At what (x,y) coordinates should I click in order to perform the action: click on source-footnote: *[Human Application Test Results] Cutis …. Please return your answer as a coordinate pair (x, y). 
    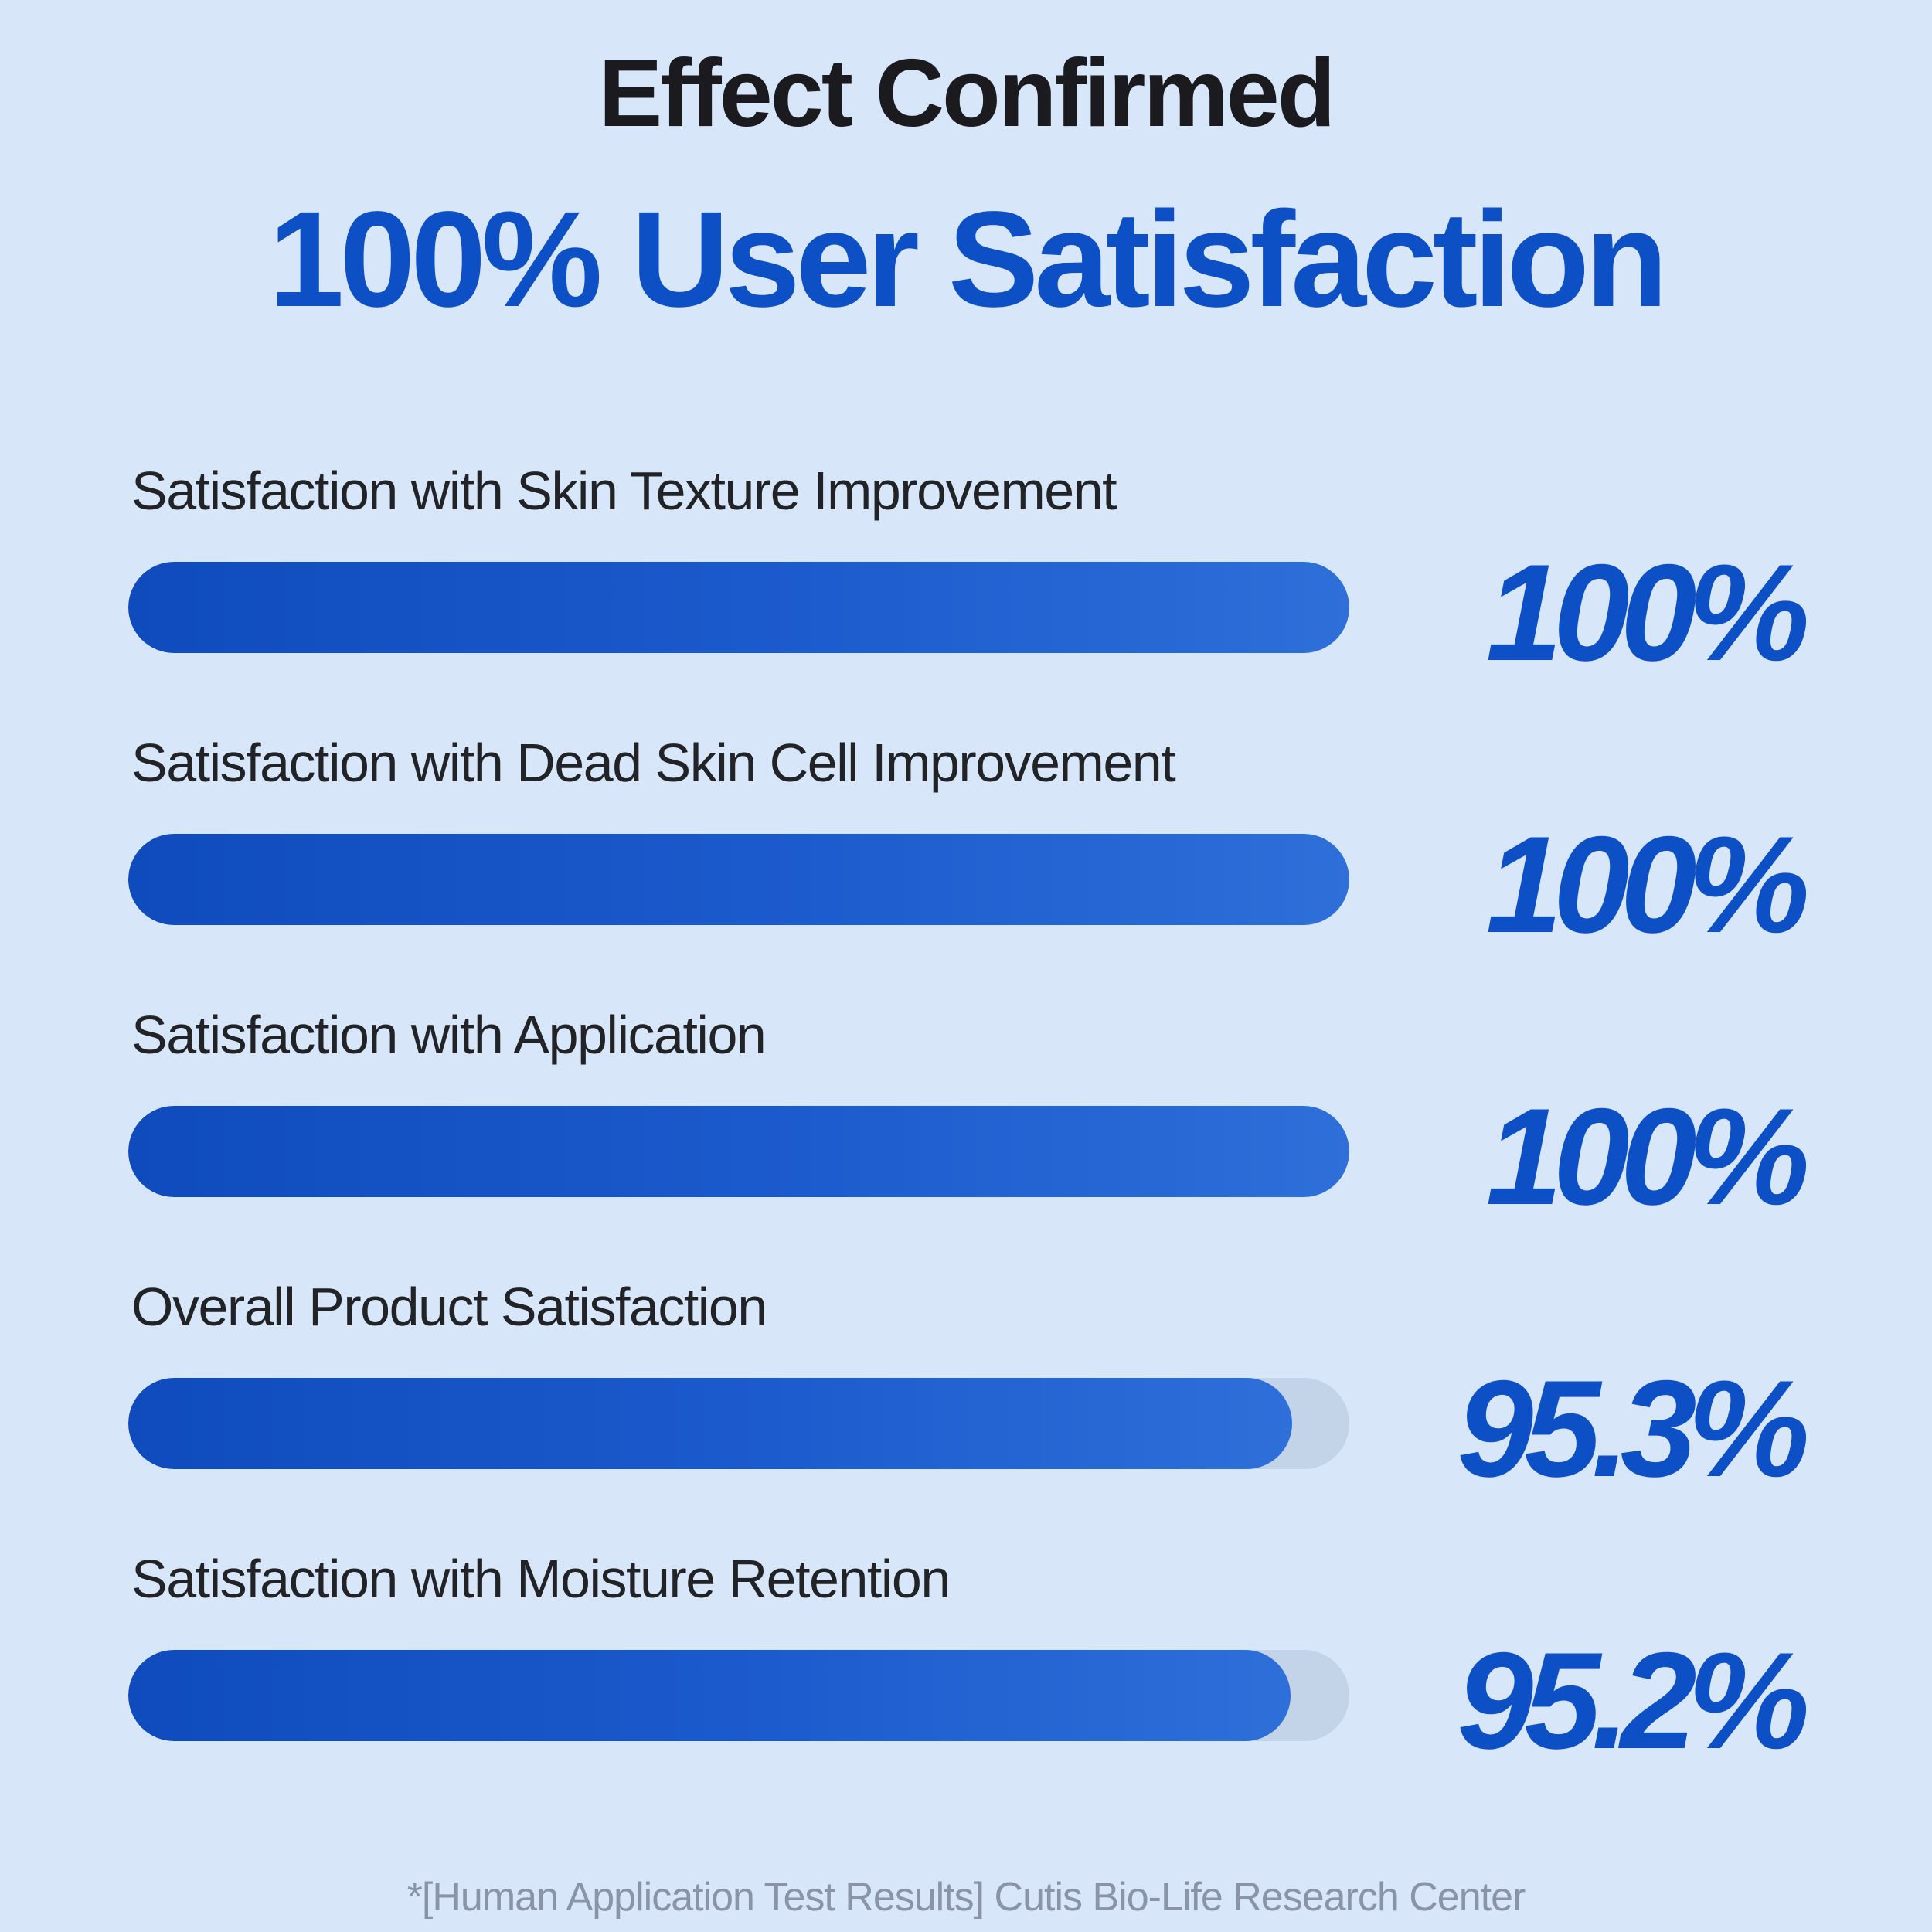
    Looking at the image, I should click on (966, 1898).